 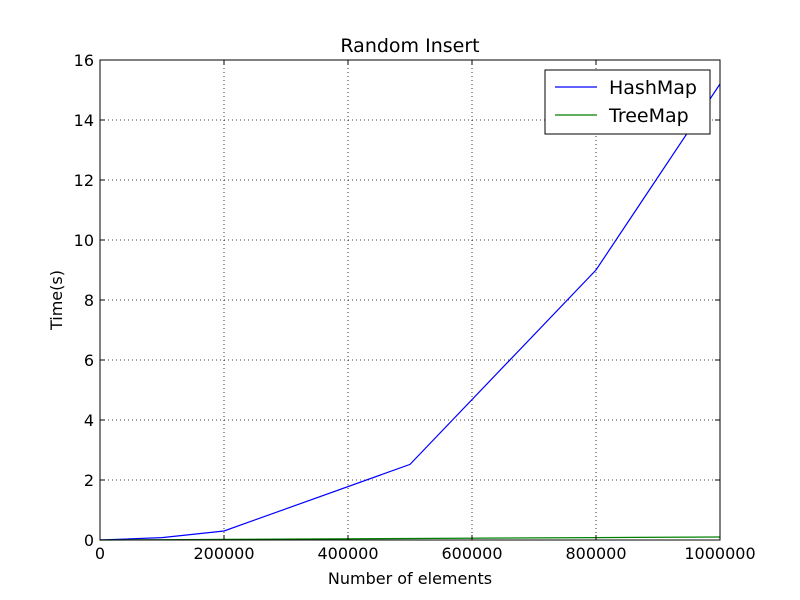 What do you see at coordinates (84, 60) in the screenshot?
I see `y-tick-label: 16` at bounding box center [84, 60].